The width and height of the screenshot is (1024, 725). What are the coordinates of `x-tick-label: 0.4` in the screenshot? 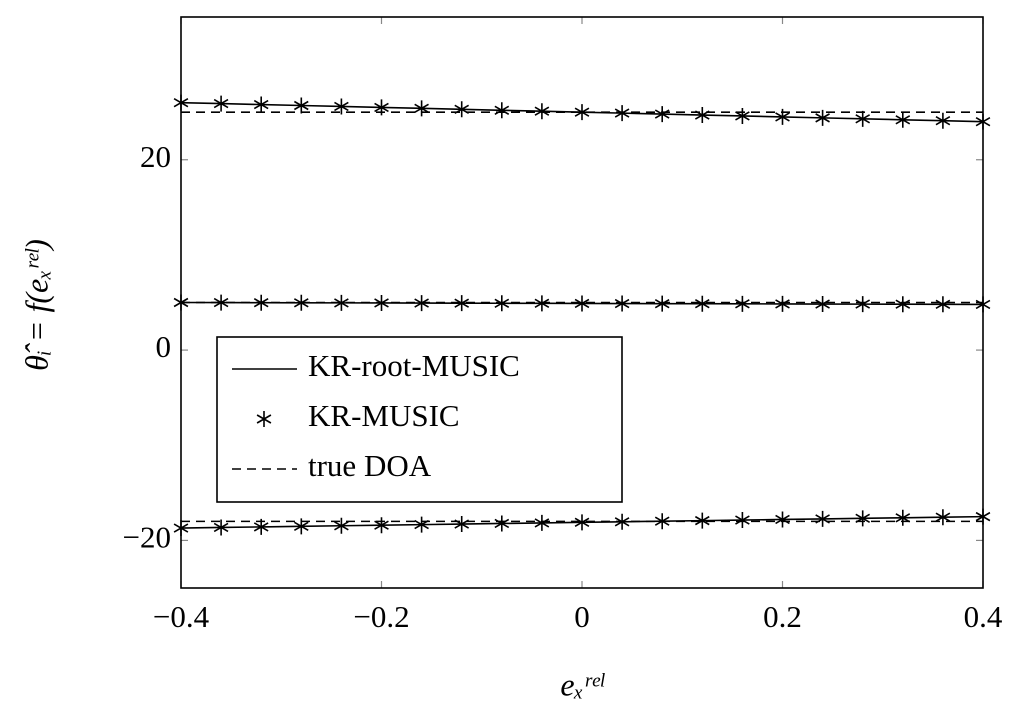 It's located at (983, 616).